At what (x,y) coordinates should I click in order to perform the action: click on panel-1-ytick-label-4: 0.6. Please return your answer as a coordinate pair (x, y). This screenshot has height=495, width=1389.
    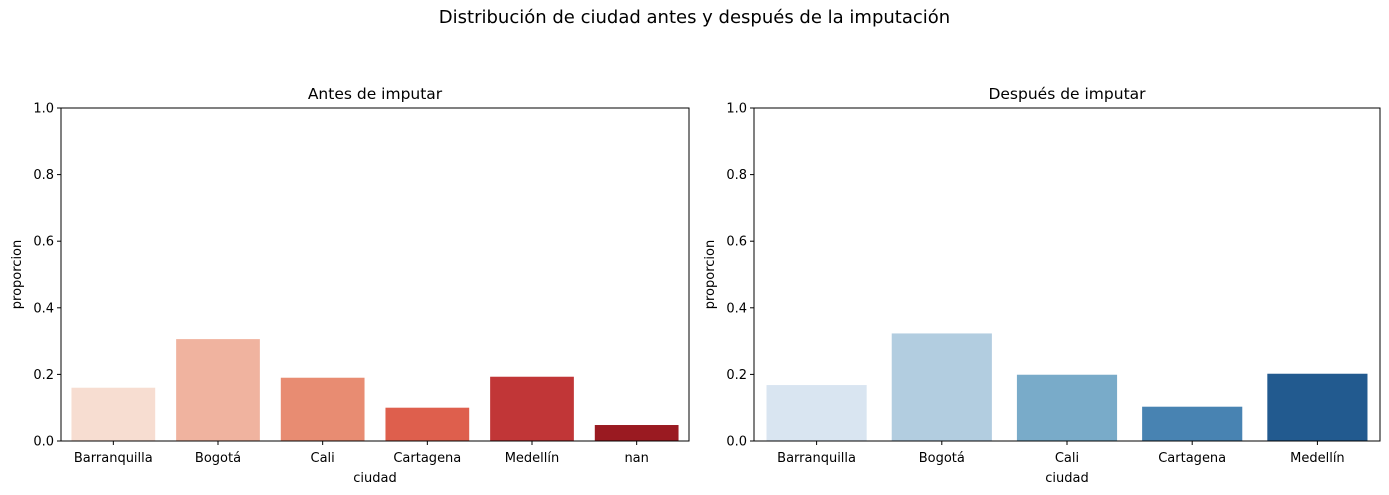
    Looking at the image, I should click on (43, 242).